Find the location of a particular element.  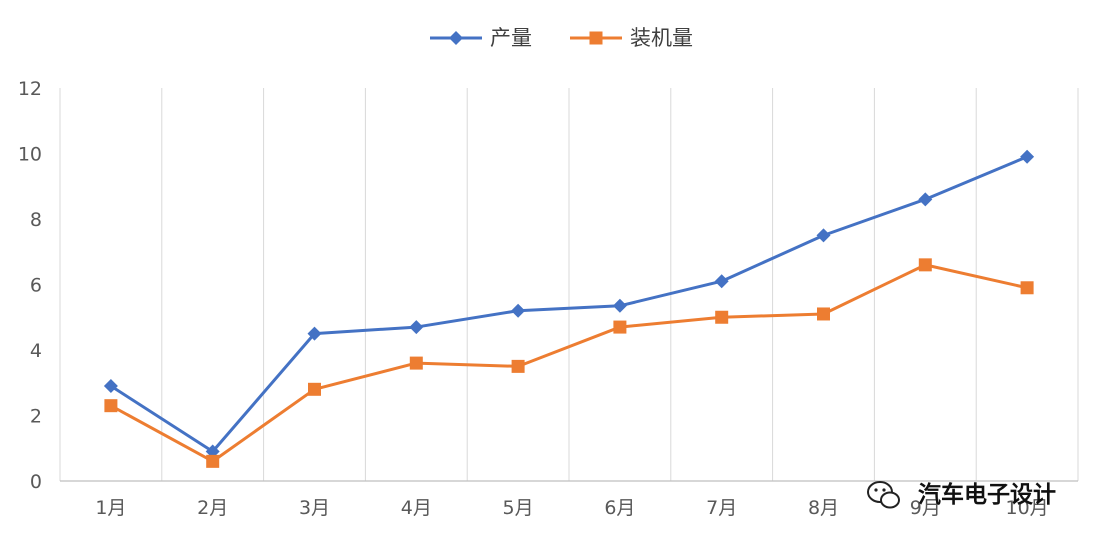

y-tick-label: 2 is located at coordinates (36, 417).